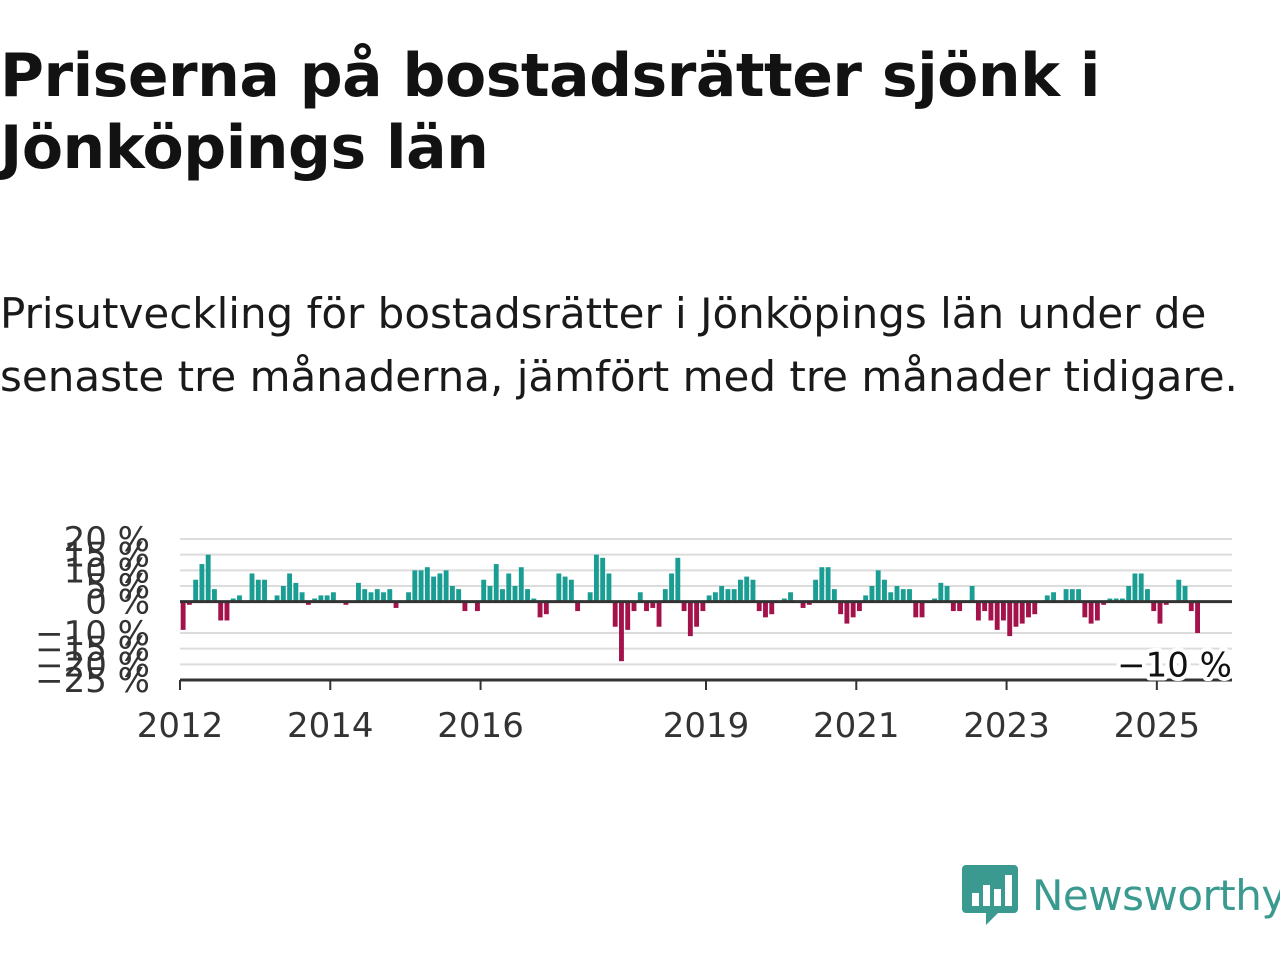  What do you see at coordinates (1174, 665) in the screenshot?
I see `last-value-label: −10 %` at bounding box center [1174, 665].